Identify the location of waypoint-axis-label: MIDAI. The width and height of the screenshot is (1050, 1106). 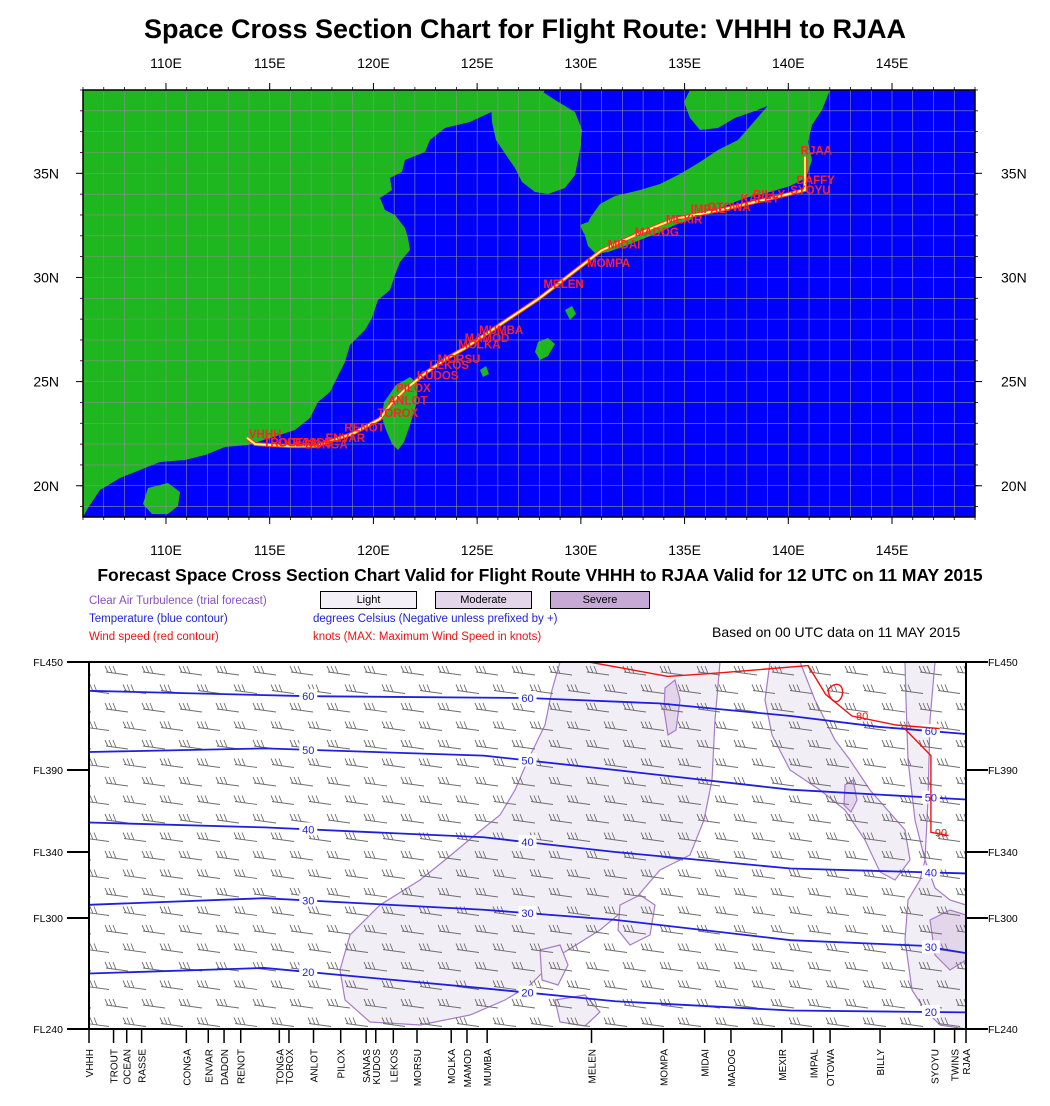
(706, 1063).